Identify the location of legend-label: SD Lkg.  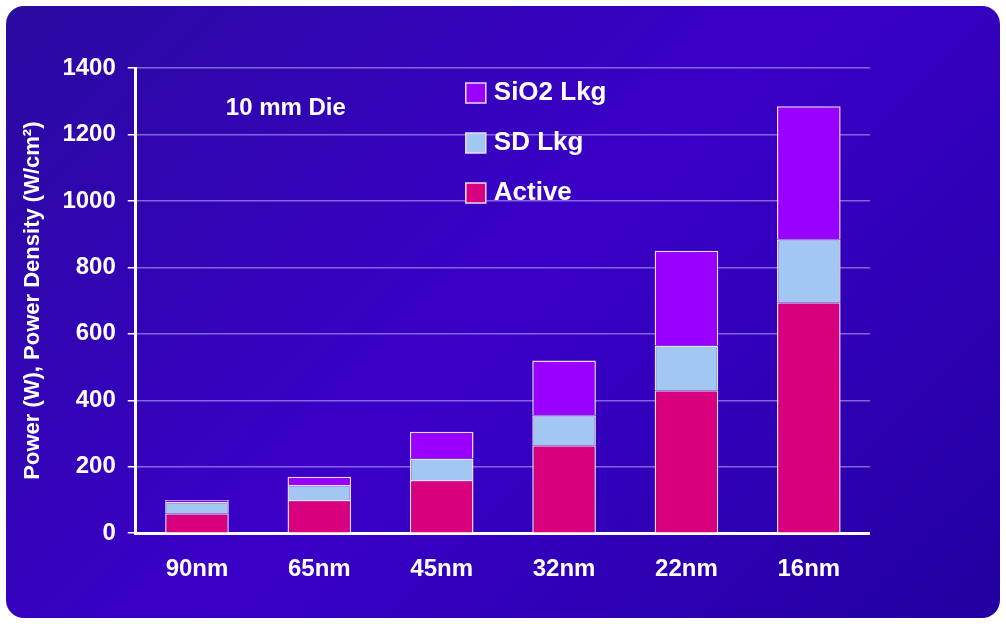
(538, 141).